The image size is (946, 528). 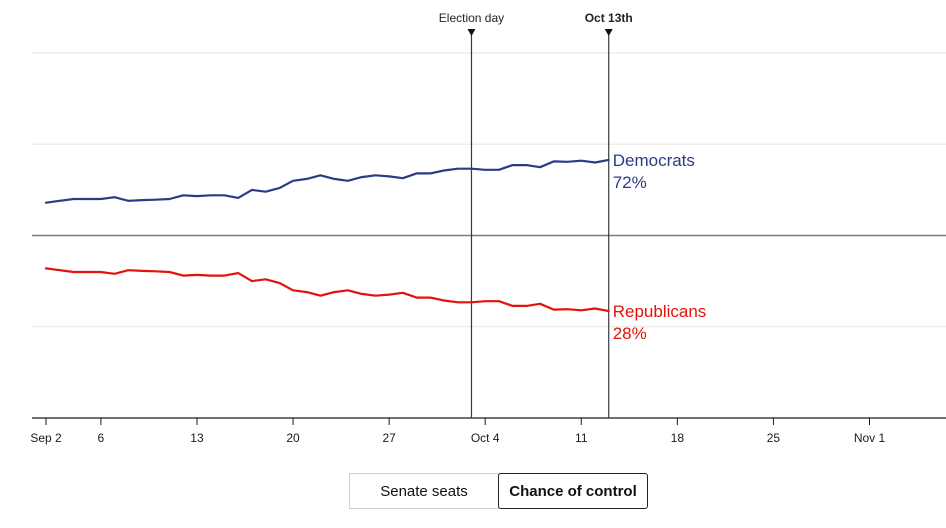 I want to click on series-label-democrats: Democrats, so click(x=654, y=160).